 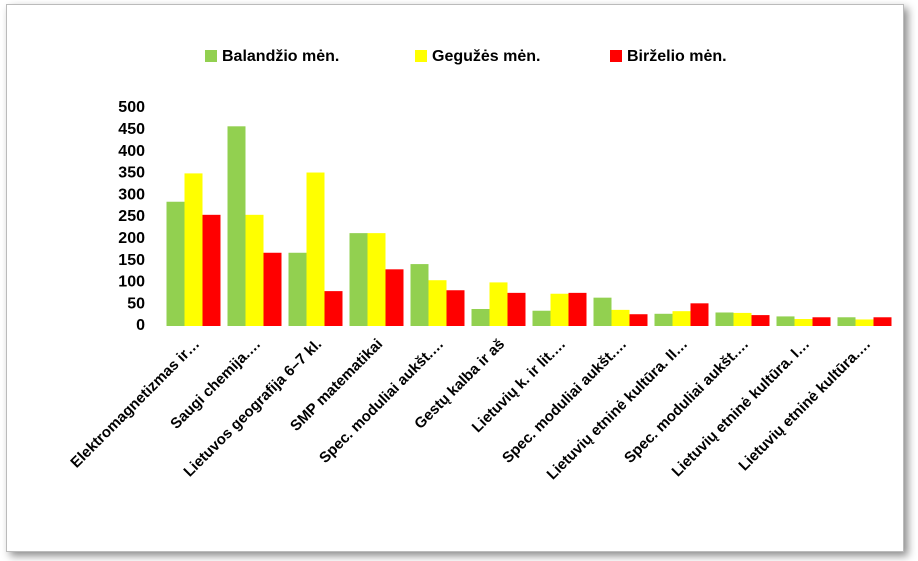 I want to click on y-tick-label: 350, so click(x=131, y=173).